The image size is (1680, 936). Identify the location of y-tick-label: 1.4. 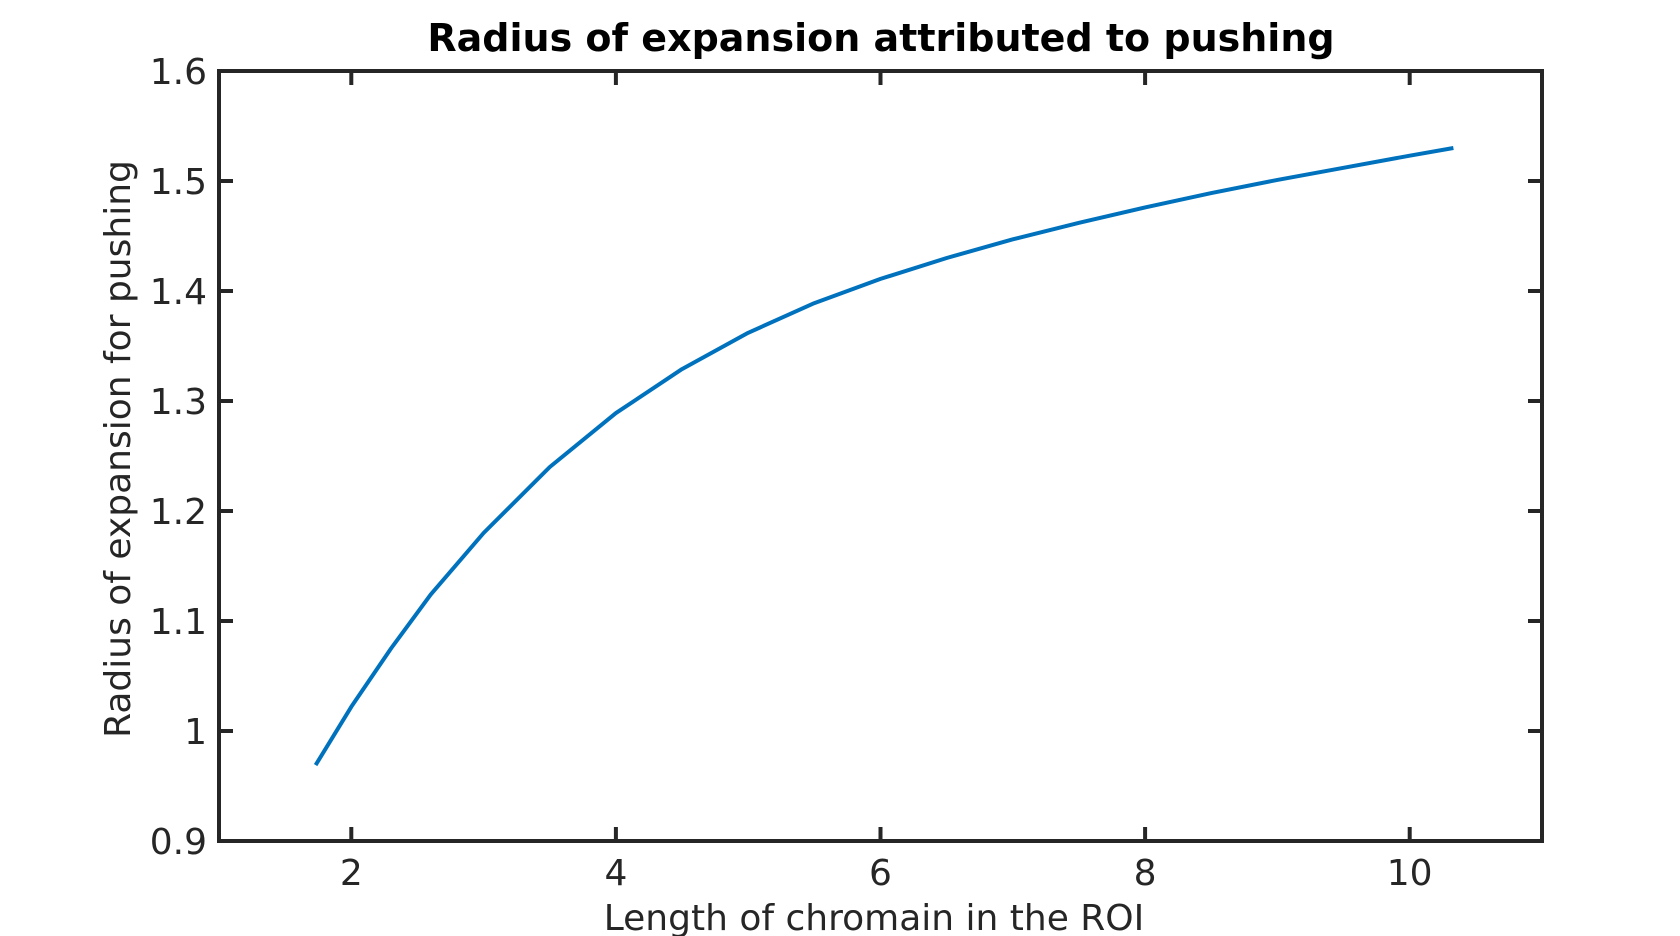
(178, 292).